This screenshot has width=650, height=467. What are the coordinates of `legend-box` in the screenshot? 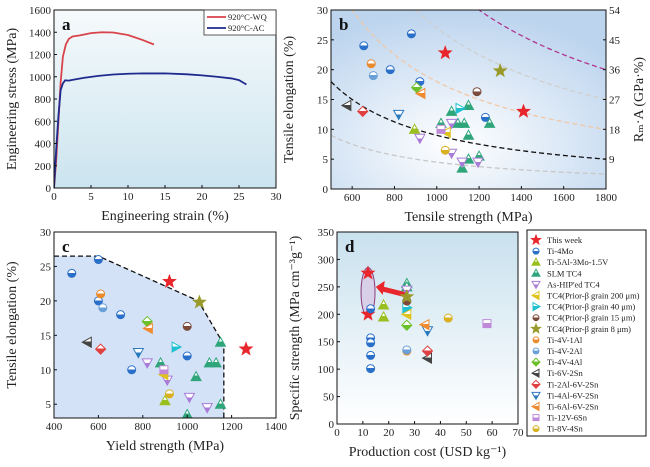 It's located at (240, 22).